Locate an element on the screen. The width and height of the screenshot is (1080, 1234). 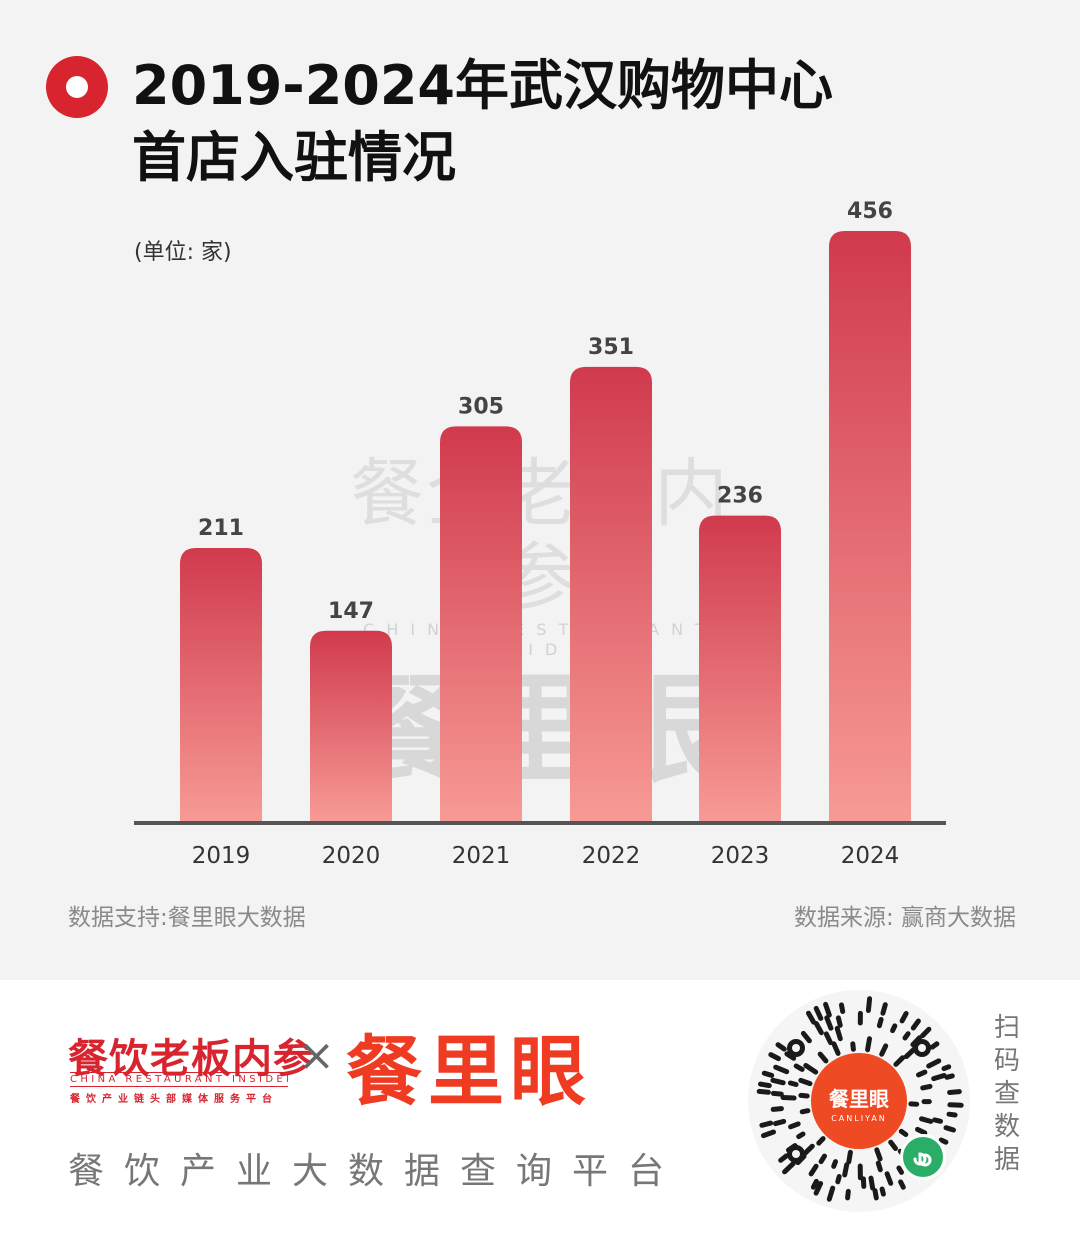
qr-center-cn: 餐里眼 is located at coordinates (859, 1099).